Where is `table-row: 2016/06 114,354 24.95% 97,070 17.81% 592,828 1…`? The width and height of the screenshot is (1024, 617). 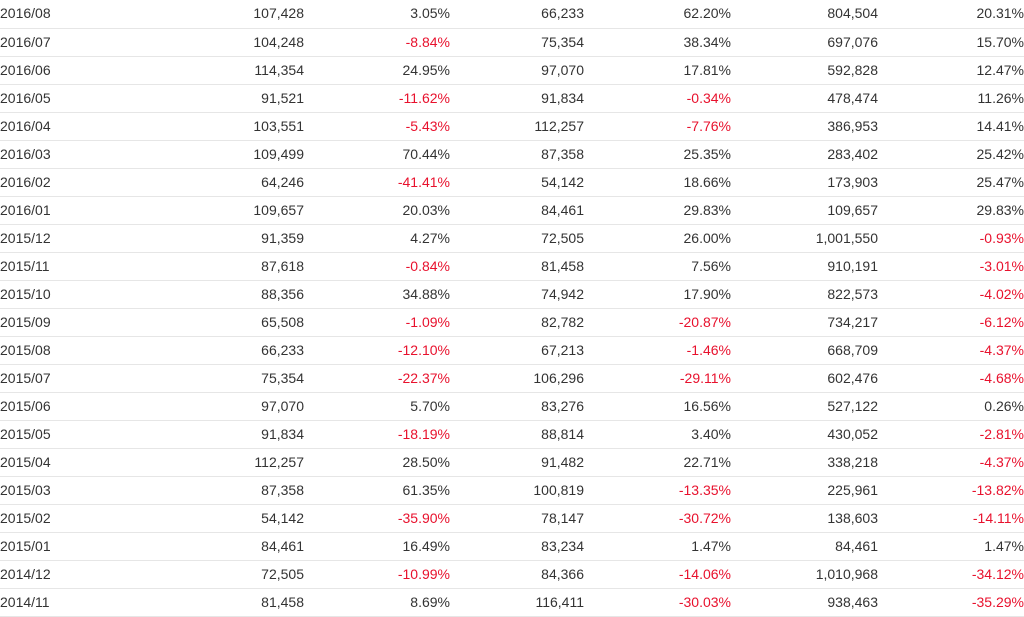 table-row: 2016/06 114,354 24.95% 97,070 17.81% 592,828 1… is located at coordinates (512, 70).